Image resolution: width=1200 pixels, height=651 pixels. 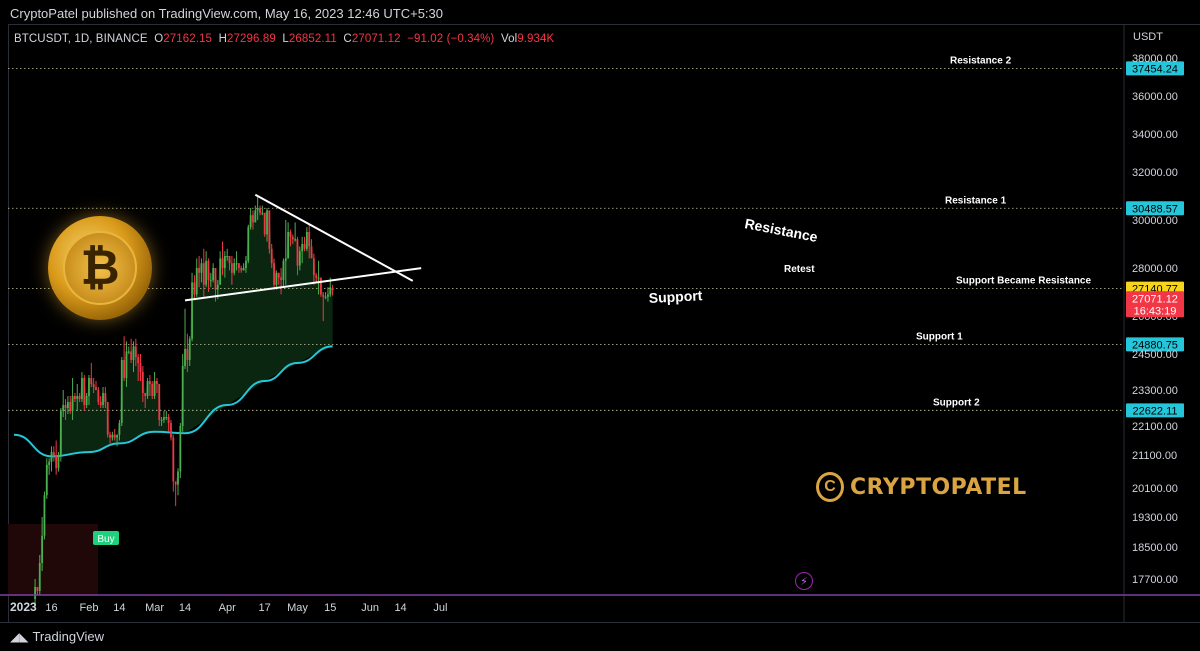 What do you see at coordinates (1155, 489) in the screenshot?
I see `y-tick-label: 20100.00` at bounding box center [1155, 489].